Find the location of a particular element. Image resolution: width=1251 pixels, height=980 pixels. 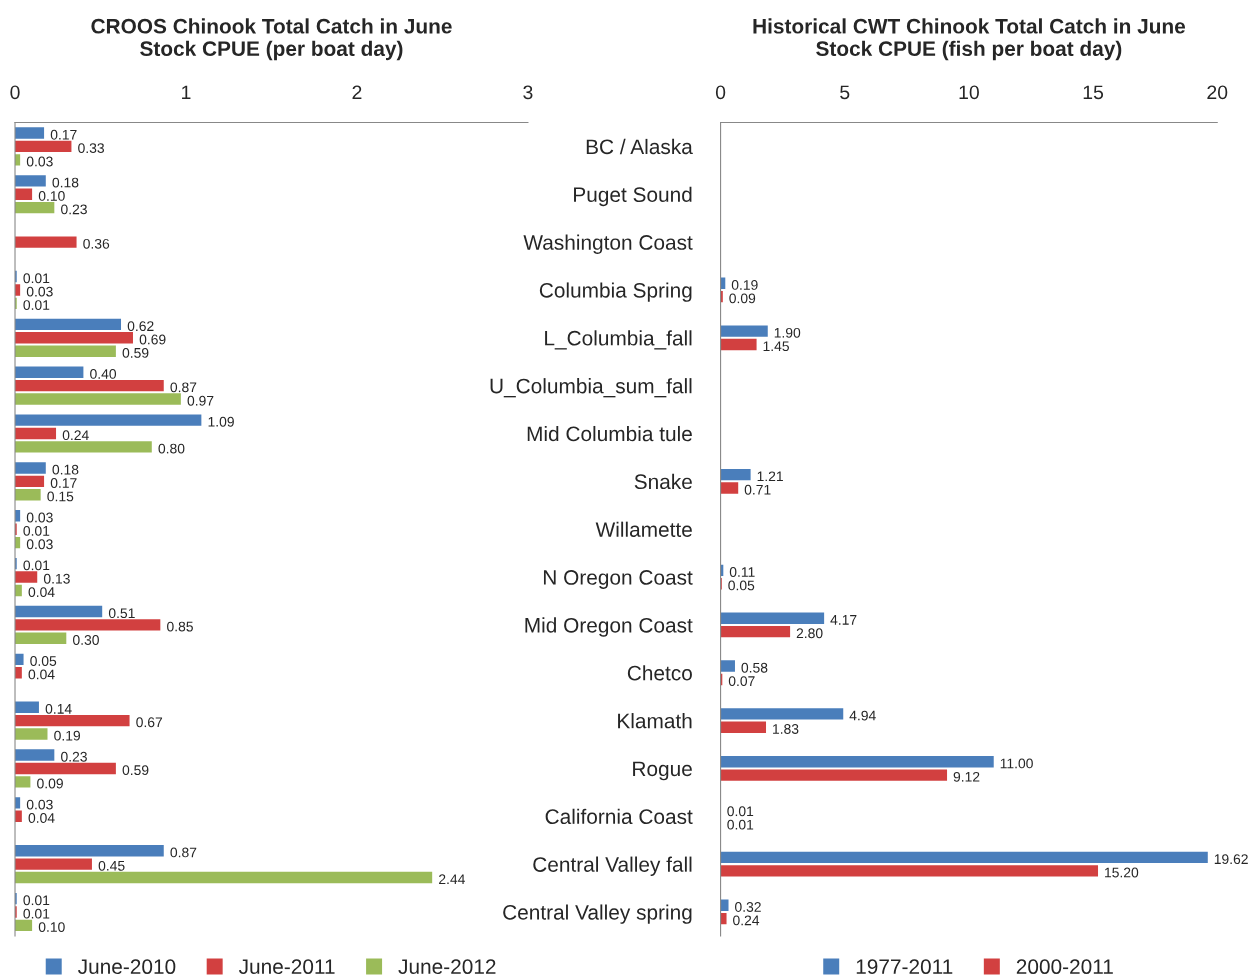

data-label: 1.90 is located at coordinates (787, 332).